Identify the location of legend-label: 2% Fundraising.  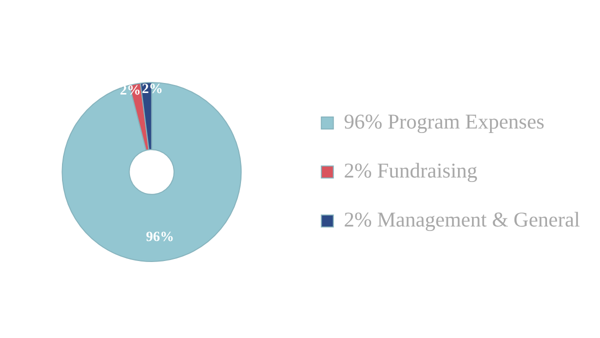
(411, 170).